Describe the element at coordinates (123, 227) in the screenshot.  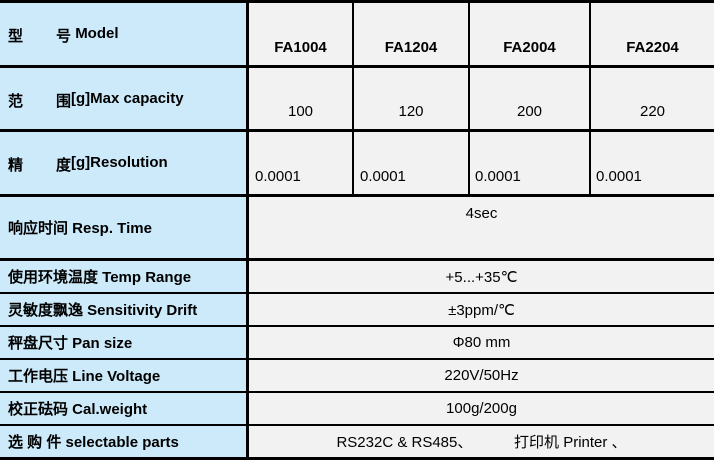
I see `resp-time-label: 响应时间 Resp. Time` at that location.